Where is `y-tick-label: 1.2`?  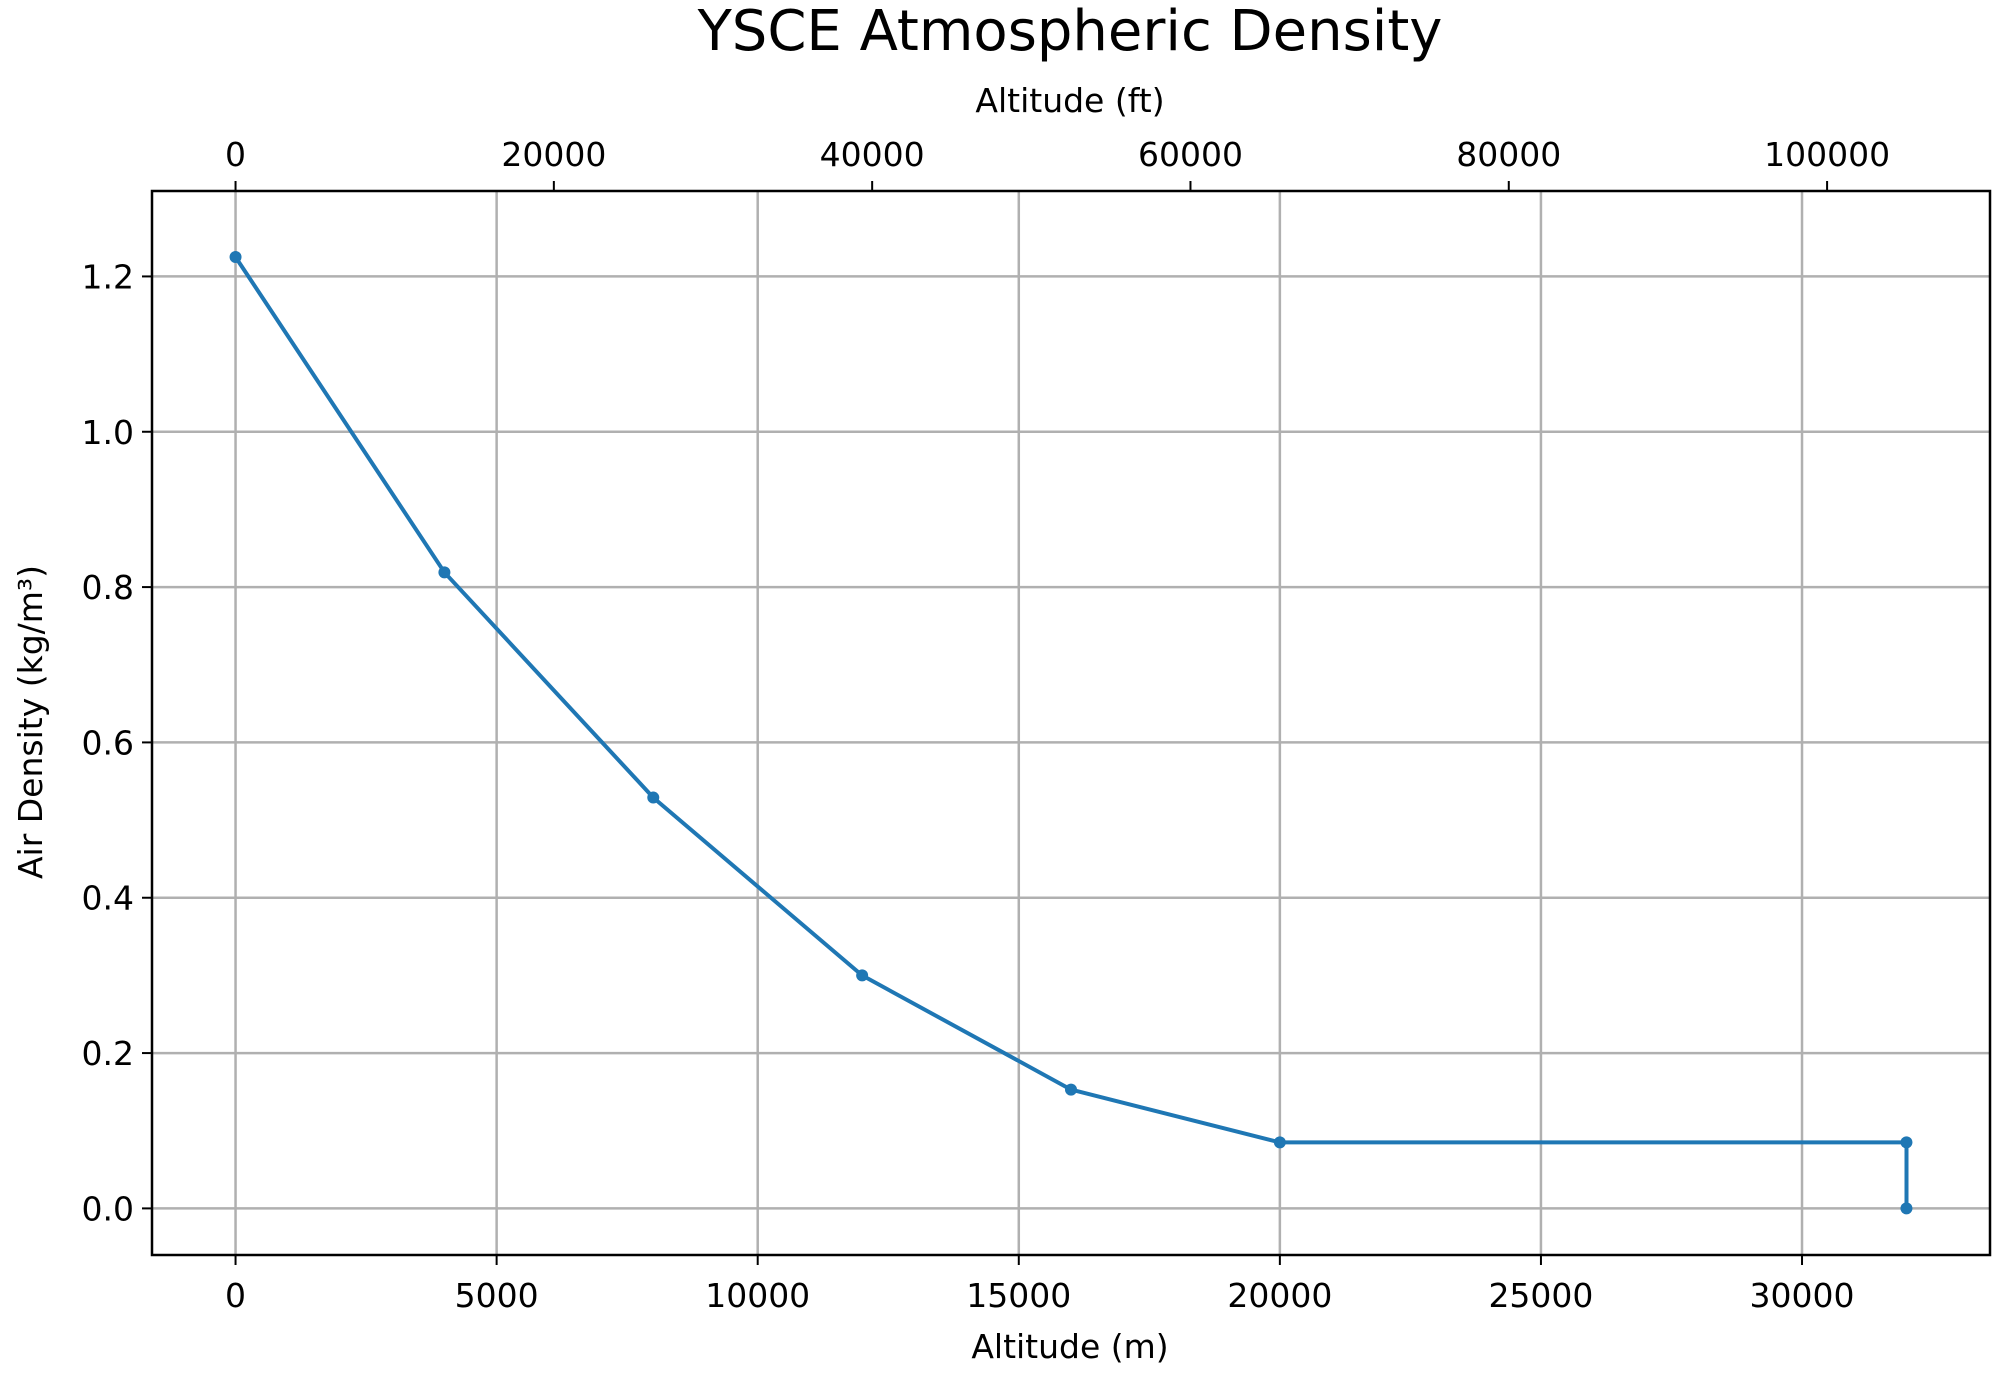
y-tick-label: 1.2 is located at coordinates (108, 276).